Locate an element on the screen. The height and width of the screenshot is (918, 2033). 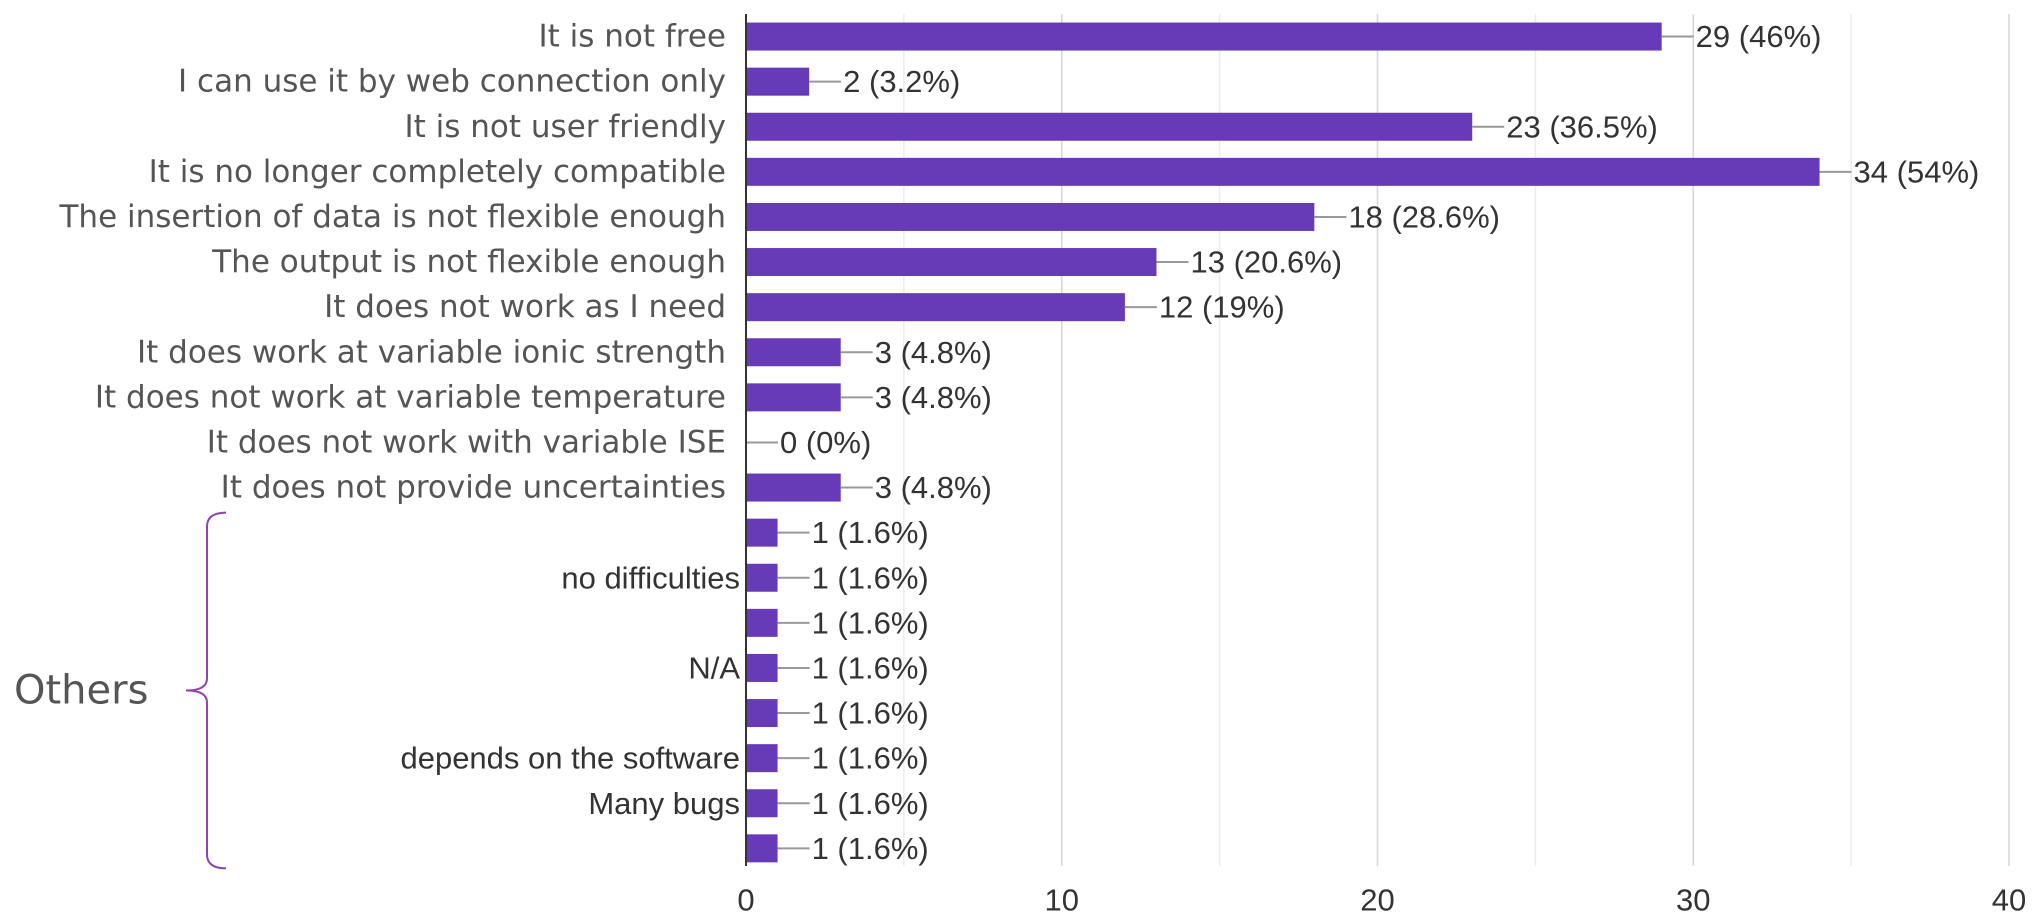
x-tick-label: 20 is located at coordinates (1377, 900).